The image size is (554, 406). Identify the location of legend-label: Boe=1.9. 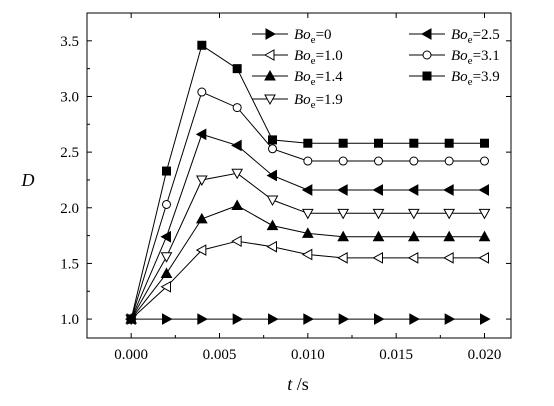
(318, 101).